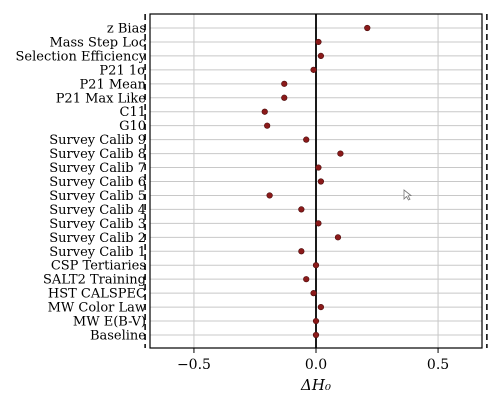  I want to click on category-label: Selection Efficiency, so click(81, 56).